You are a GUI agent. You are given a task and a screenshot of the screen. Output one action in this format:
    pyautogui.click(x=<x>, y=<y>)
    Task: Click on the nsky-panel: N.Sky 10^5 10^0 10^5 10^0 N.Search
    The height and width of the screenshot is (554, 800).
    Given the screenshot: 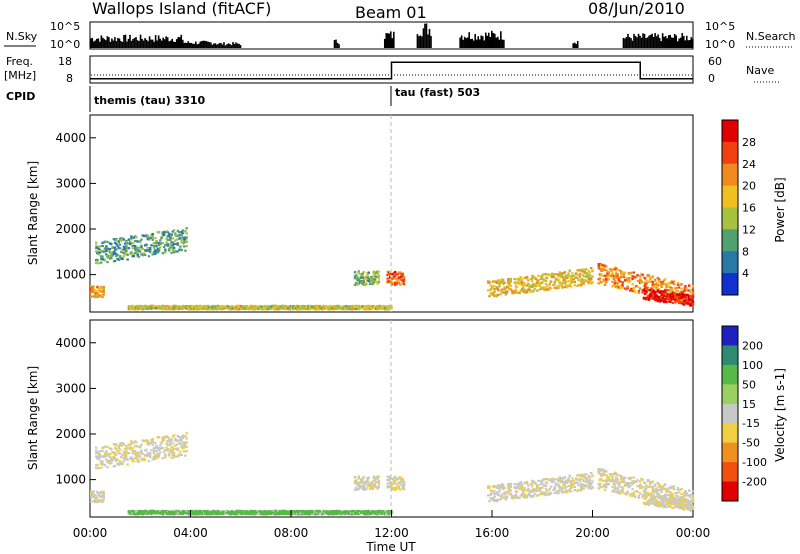 What is the action you would take?
    pyautogui.click(x=400, y=35)
    